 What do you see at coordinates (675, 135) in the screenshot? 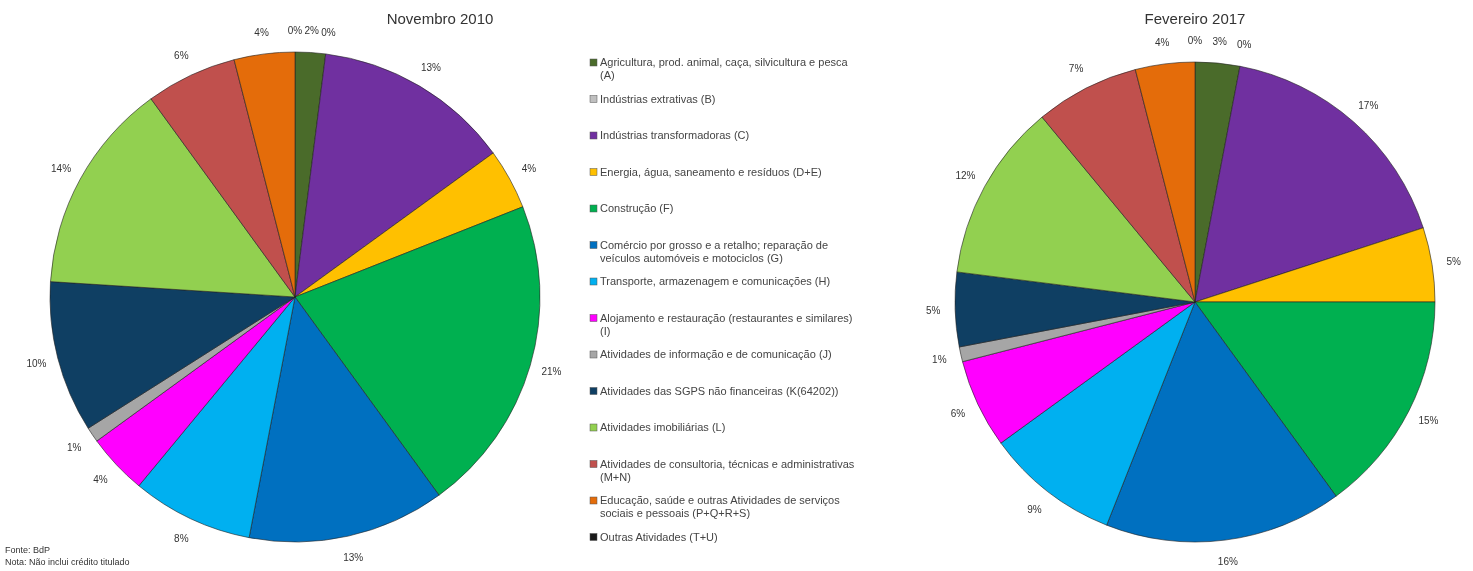
I see `legend-label: Indústrias transformadoras (C)` at bounding box center [675, 135].